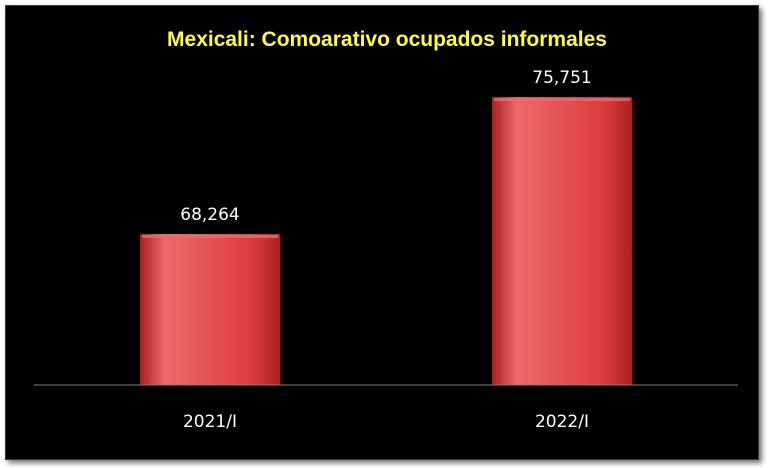 This screenshot has height=468, width=768. Describe the element at coordinates (210, 422) in the screenshot. I see `x-tick-label: 2021/I` at that location.